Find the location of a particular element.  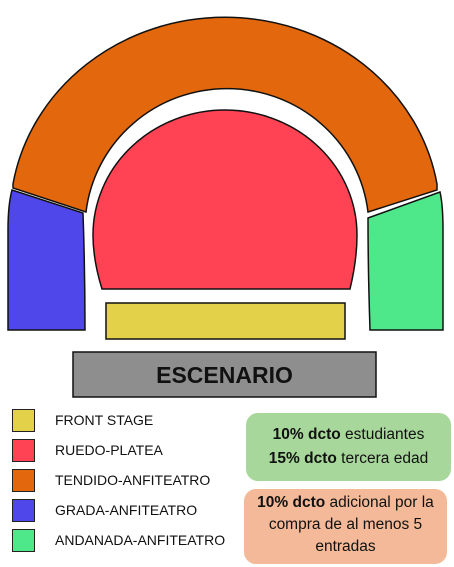

section-grada-anfiteatro is located at coordinates (46, 260).